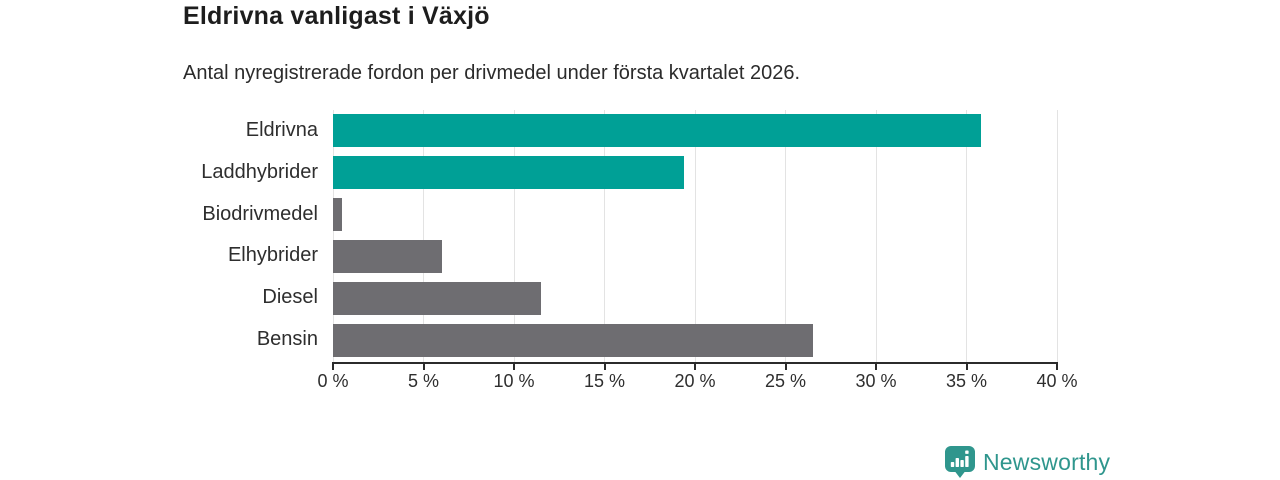  Describe the element at coordinates (287, 339) in the screenshot. I see `category-label: Bensin` at that location.